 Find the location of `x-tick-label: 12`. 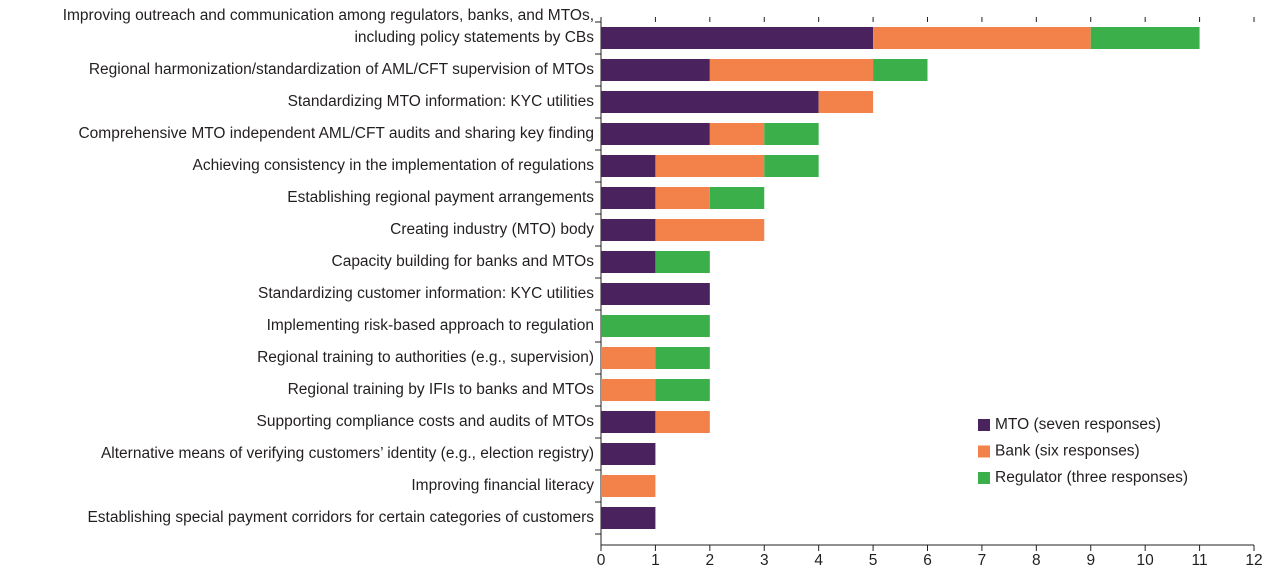

x-tick-label: 12 is located at coordinates (1253, 560).